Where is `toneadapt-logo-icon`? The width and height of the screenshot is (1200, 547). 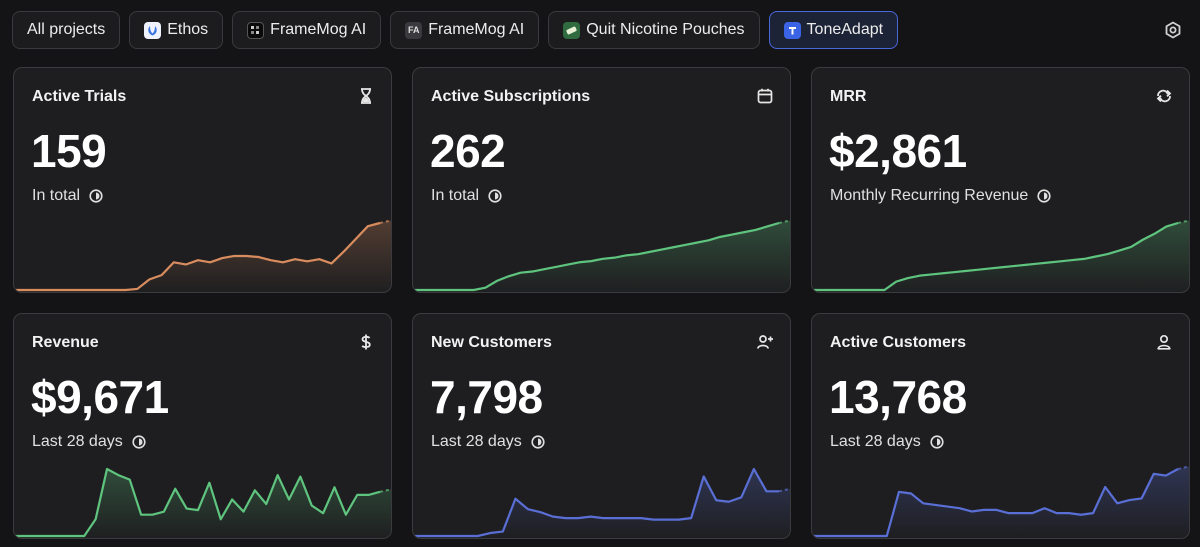 toneadapt-logo-icon is located at coordinates (792, 30).